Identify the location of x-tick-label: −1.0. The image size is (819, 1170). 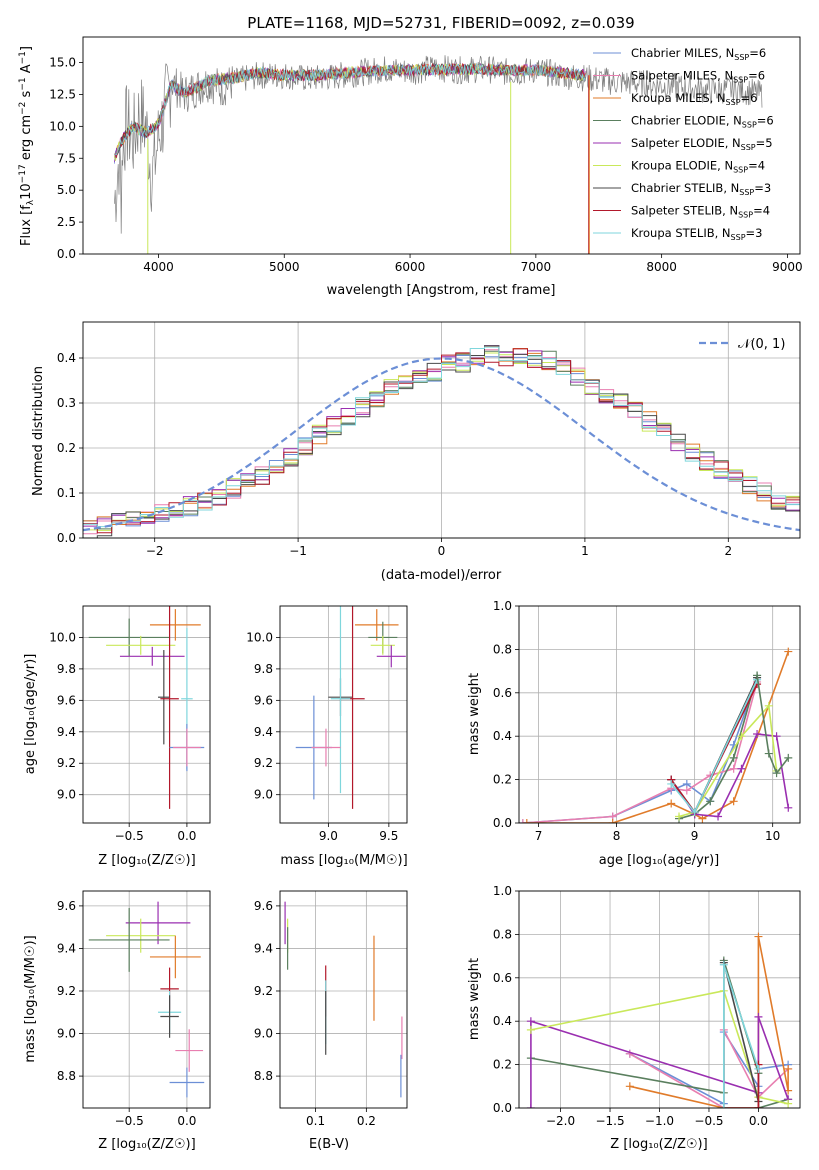
(659, 1121).